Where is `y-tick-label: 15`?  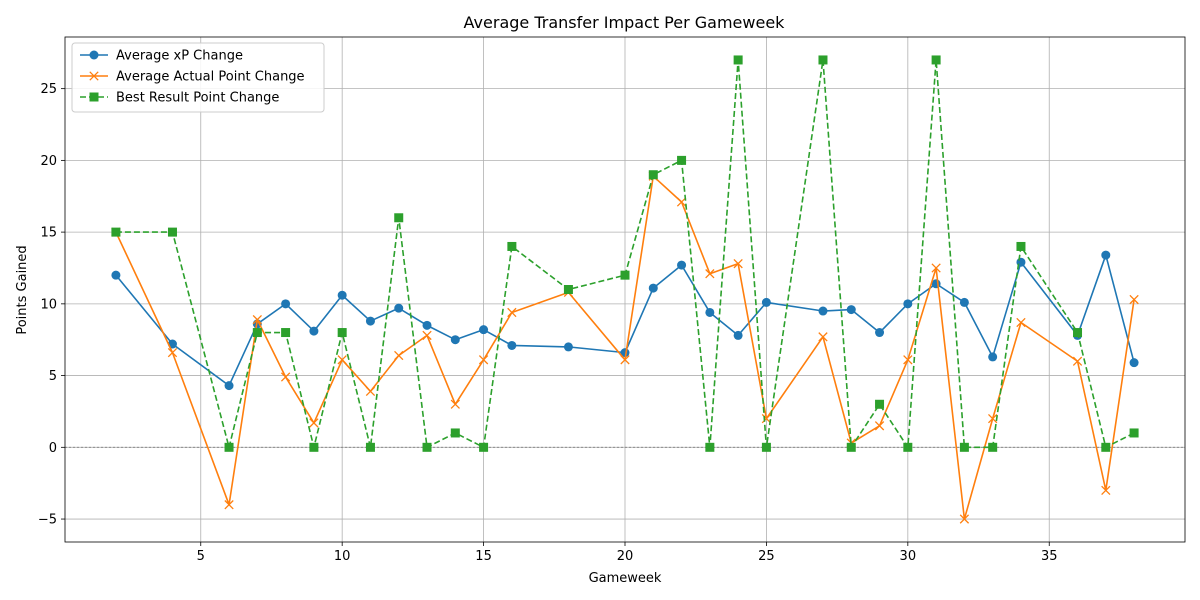
y-tick-label: 15 is located at coordinates (48, 233).